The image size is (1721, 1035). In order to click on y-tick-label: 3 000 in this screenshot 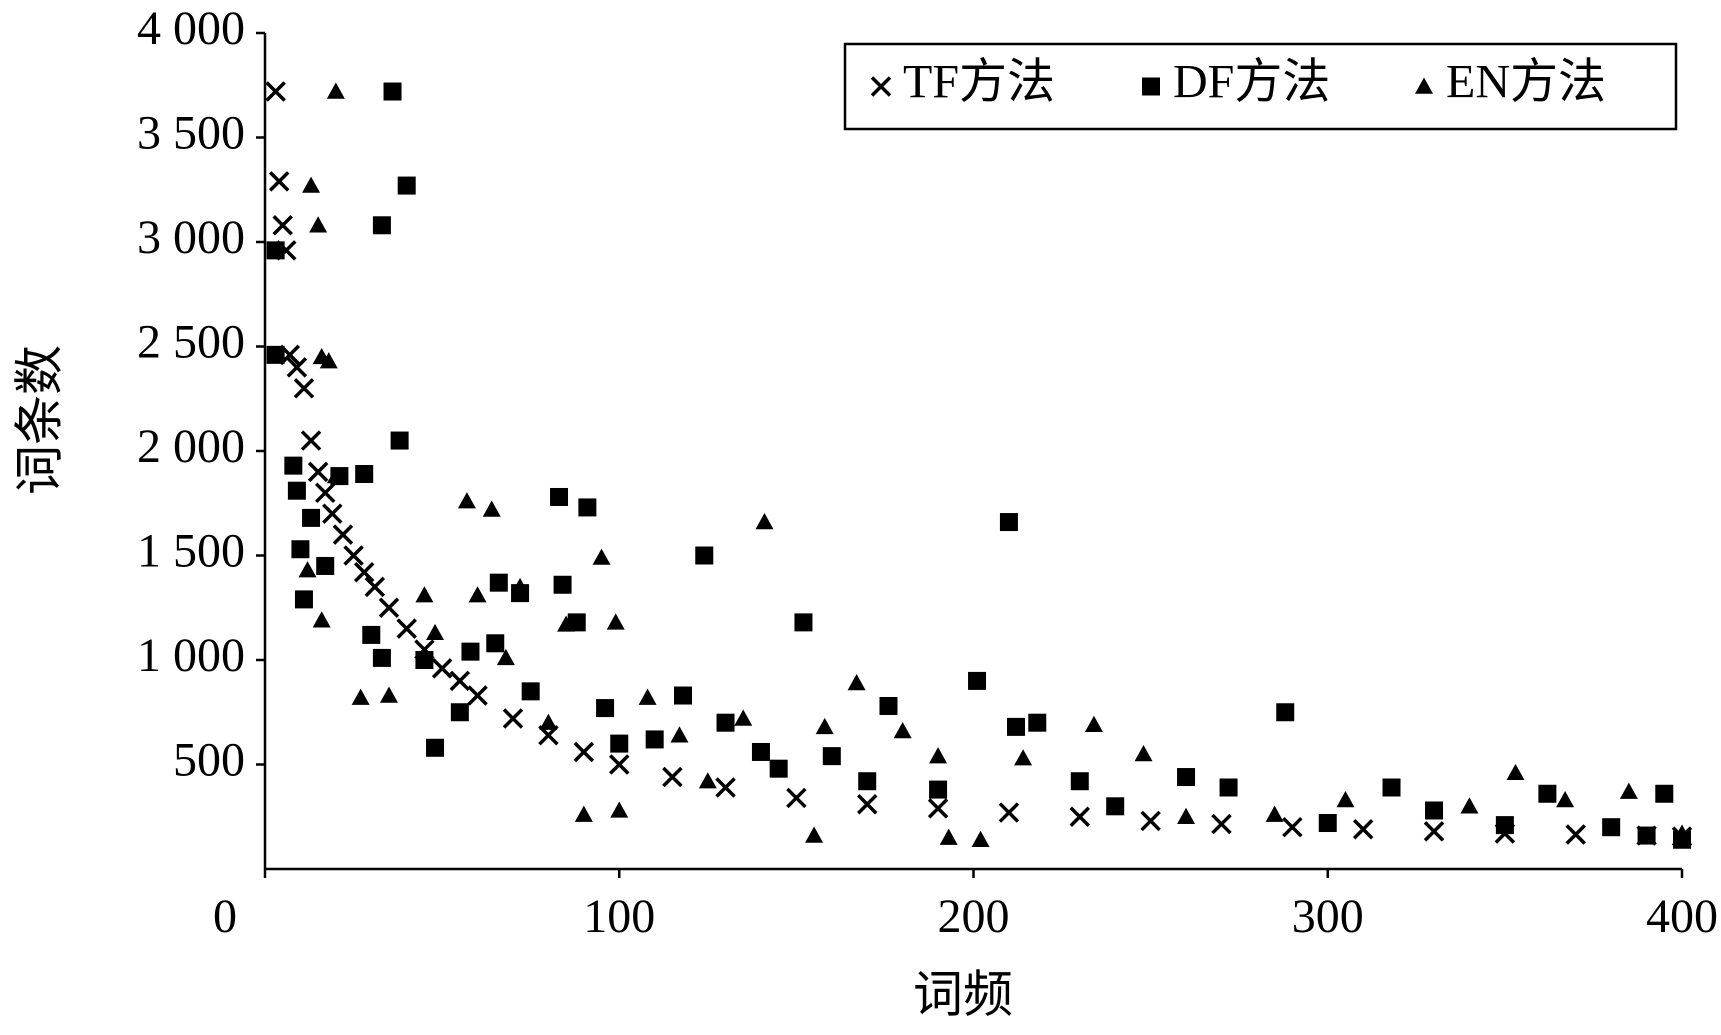, I will do `click(191, 237)`.